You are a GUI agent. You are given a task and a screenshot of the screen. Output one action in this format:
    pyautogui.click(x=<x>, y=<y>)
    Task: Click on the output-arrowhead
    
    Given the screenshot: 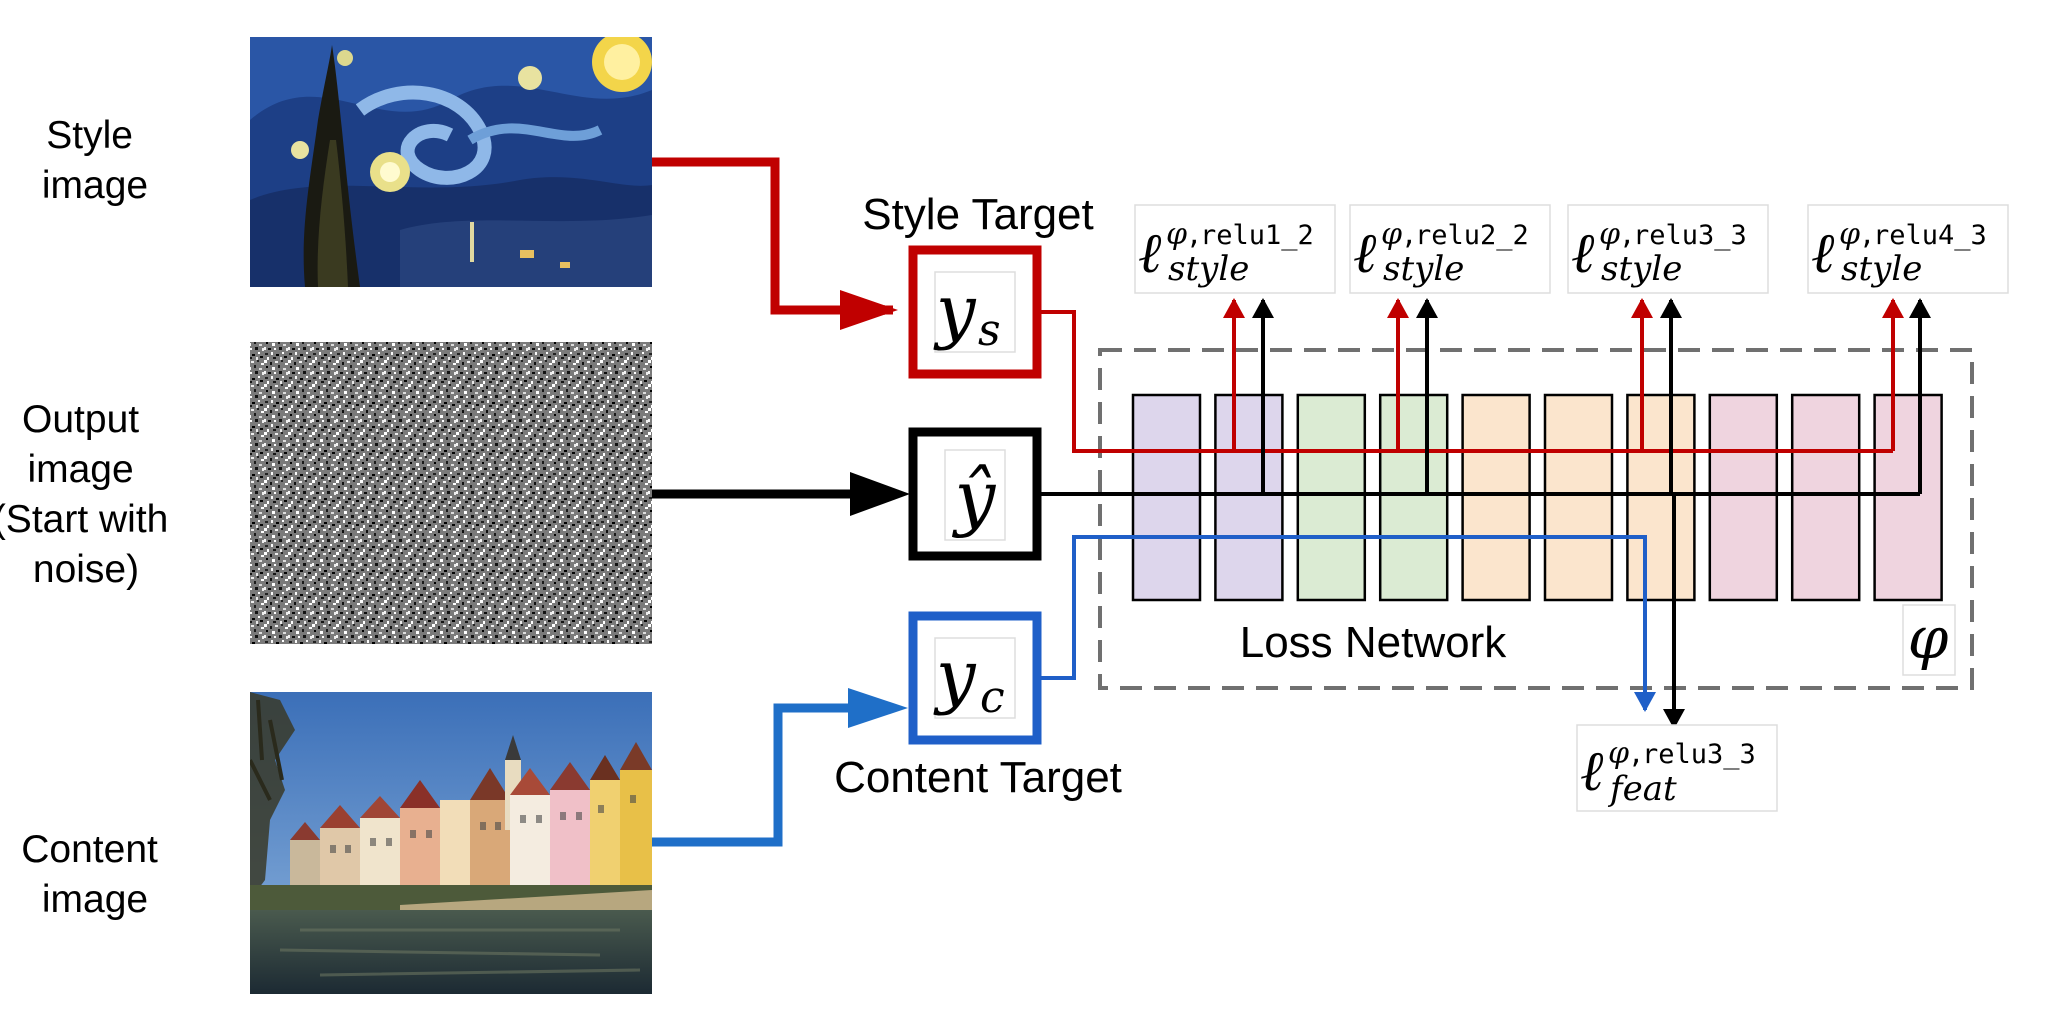 What is the action you would take?
    pyautogui.click(x=880, y=494)
    